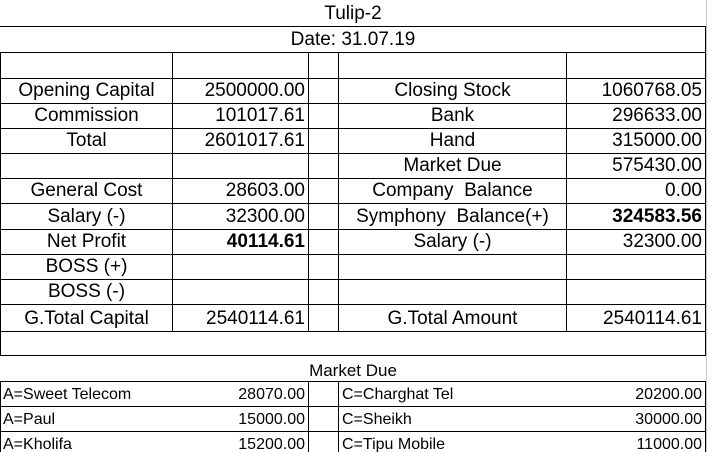 The width and height of the screenshot is (713, 452). What do you see at coordinates (271, 419) in the screenshot?
I see `market-due-value: 15000.00` at bounding box center [271, 419].